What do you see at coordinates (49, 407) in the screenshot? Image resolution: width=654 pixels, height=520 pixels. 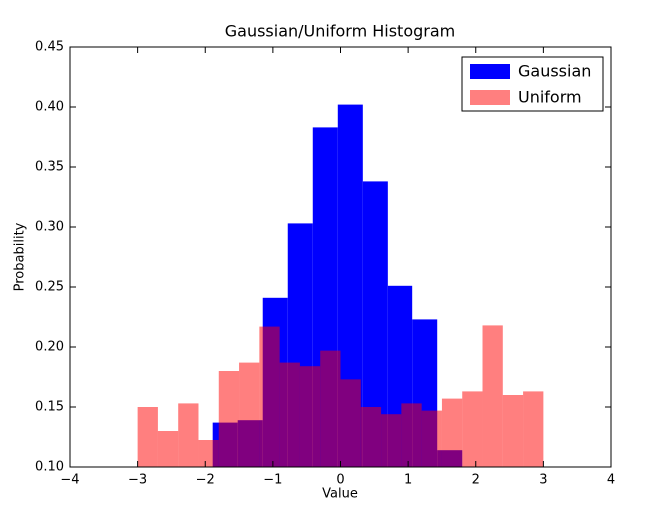 I see `y-tick-label: 0.15` at bounding box center [49, 407].